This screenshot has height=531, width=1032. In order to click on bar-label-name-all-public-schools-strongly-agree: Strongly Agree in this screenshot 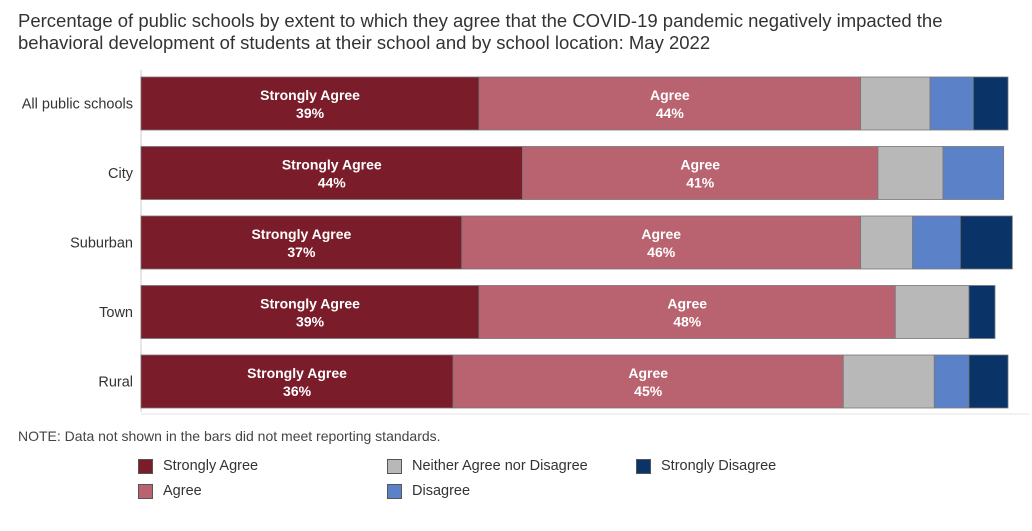, I will do `click(310, 95)`.